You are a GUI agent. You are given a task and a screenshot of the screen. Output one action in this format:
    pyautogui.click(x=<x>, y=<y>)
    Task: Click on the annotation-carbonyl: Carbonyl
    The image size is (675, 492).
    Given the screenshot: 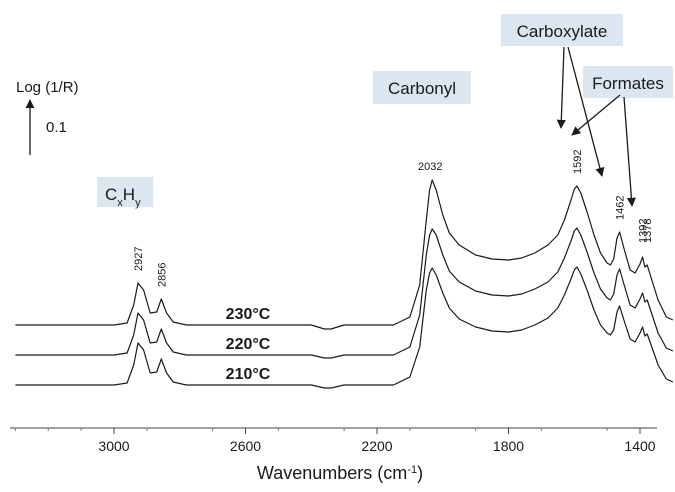 What is the action you would take?
    pyautogui.click(x=422, y=87)
    